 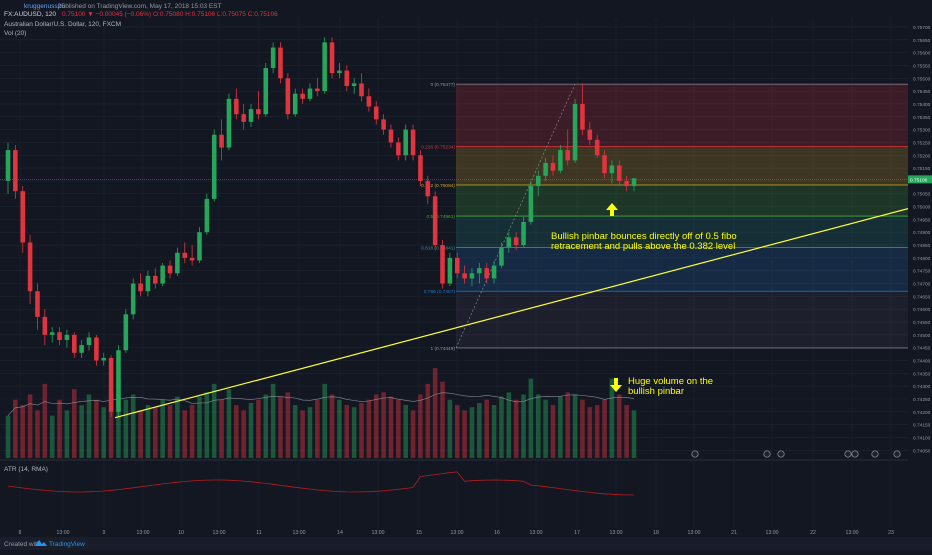 I want to click on y-tick-label: 0.74600, so click(x=922, y=310).